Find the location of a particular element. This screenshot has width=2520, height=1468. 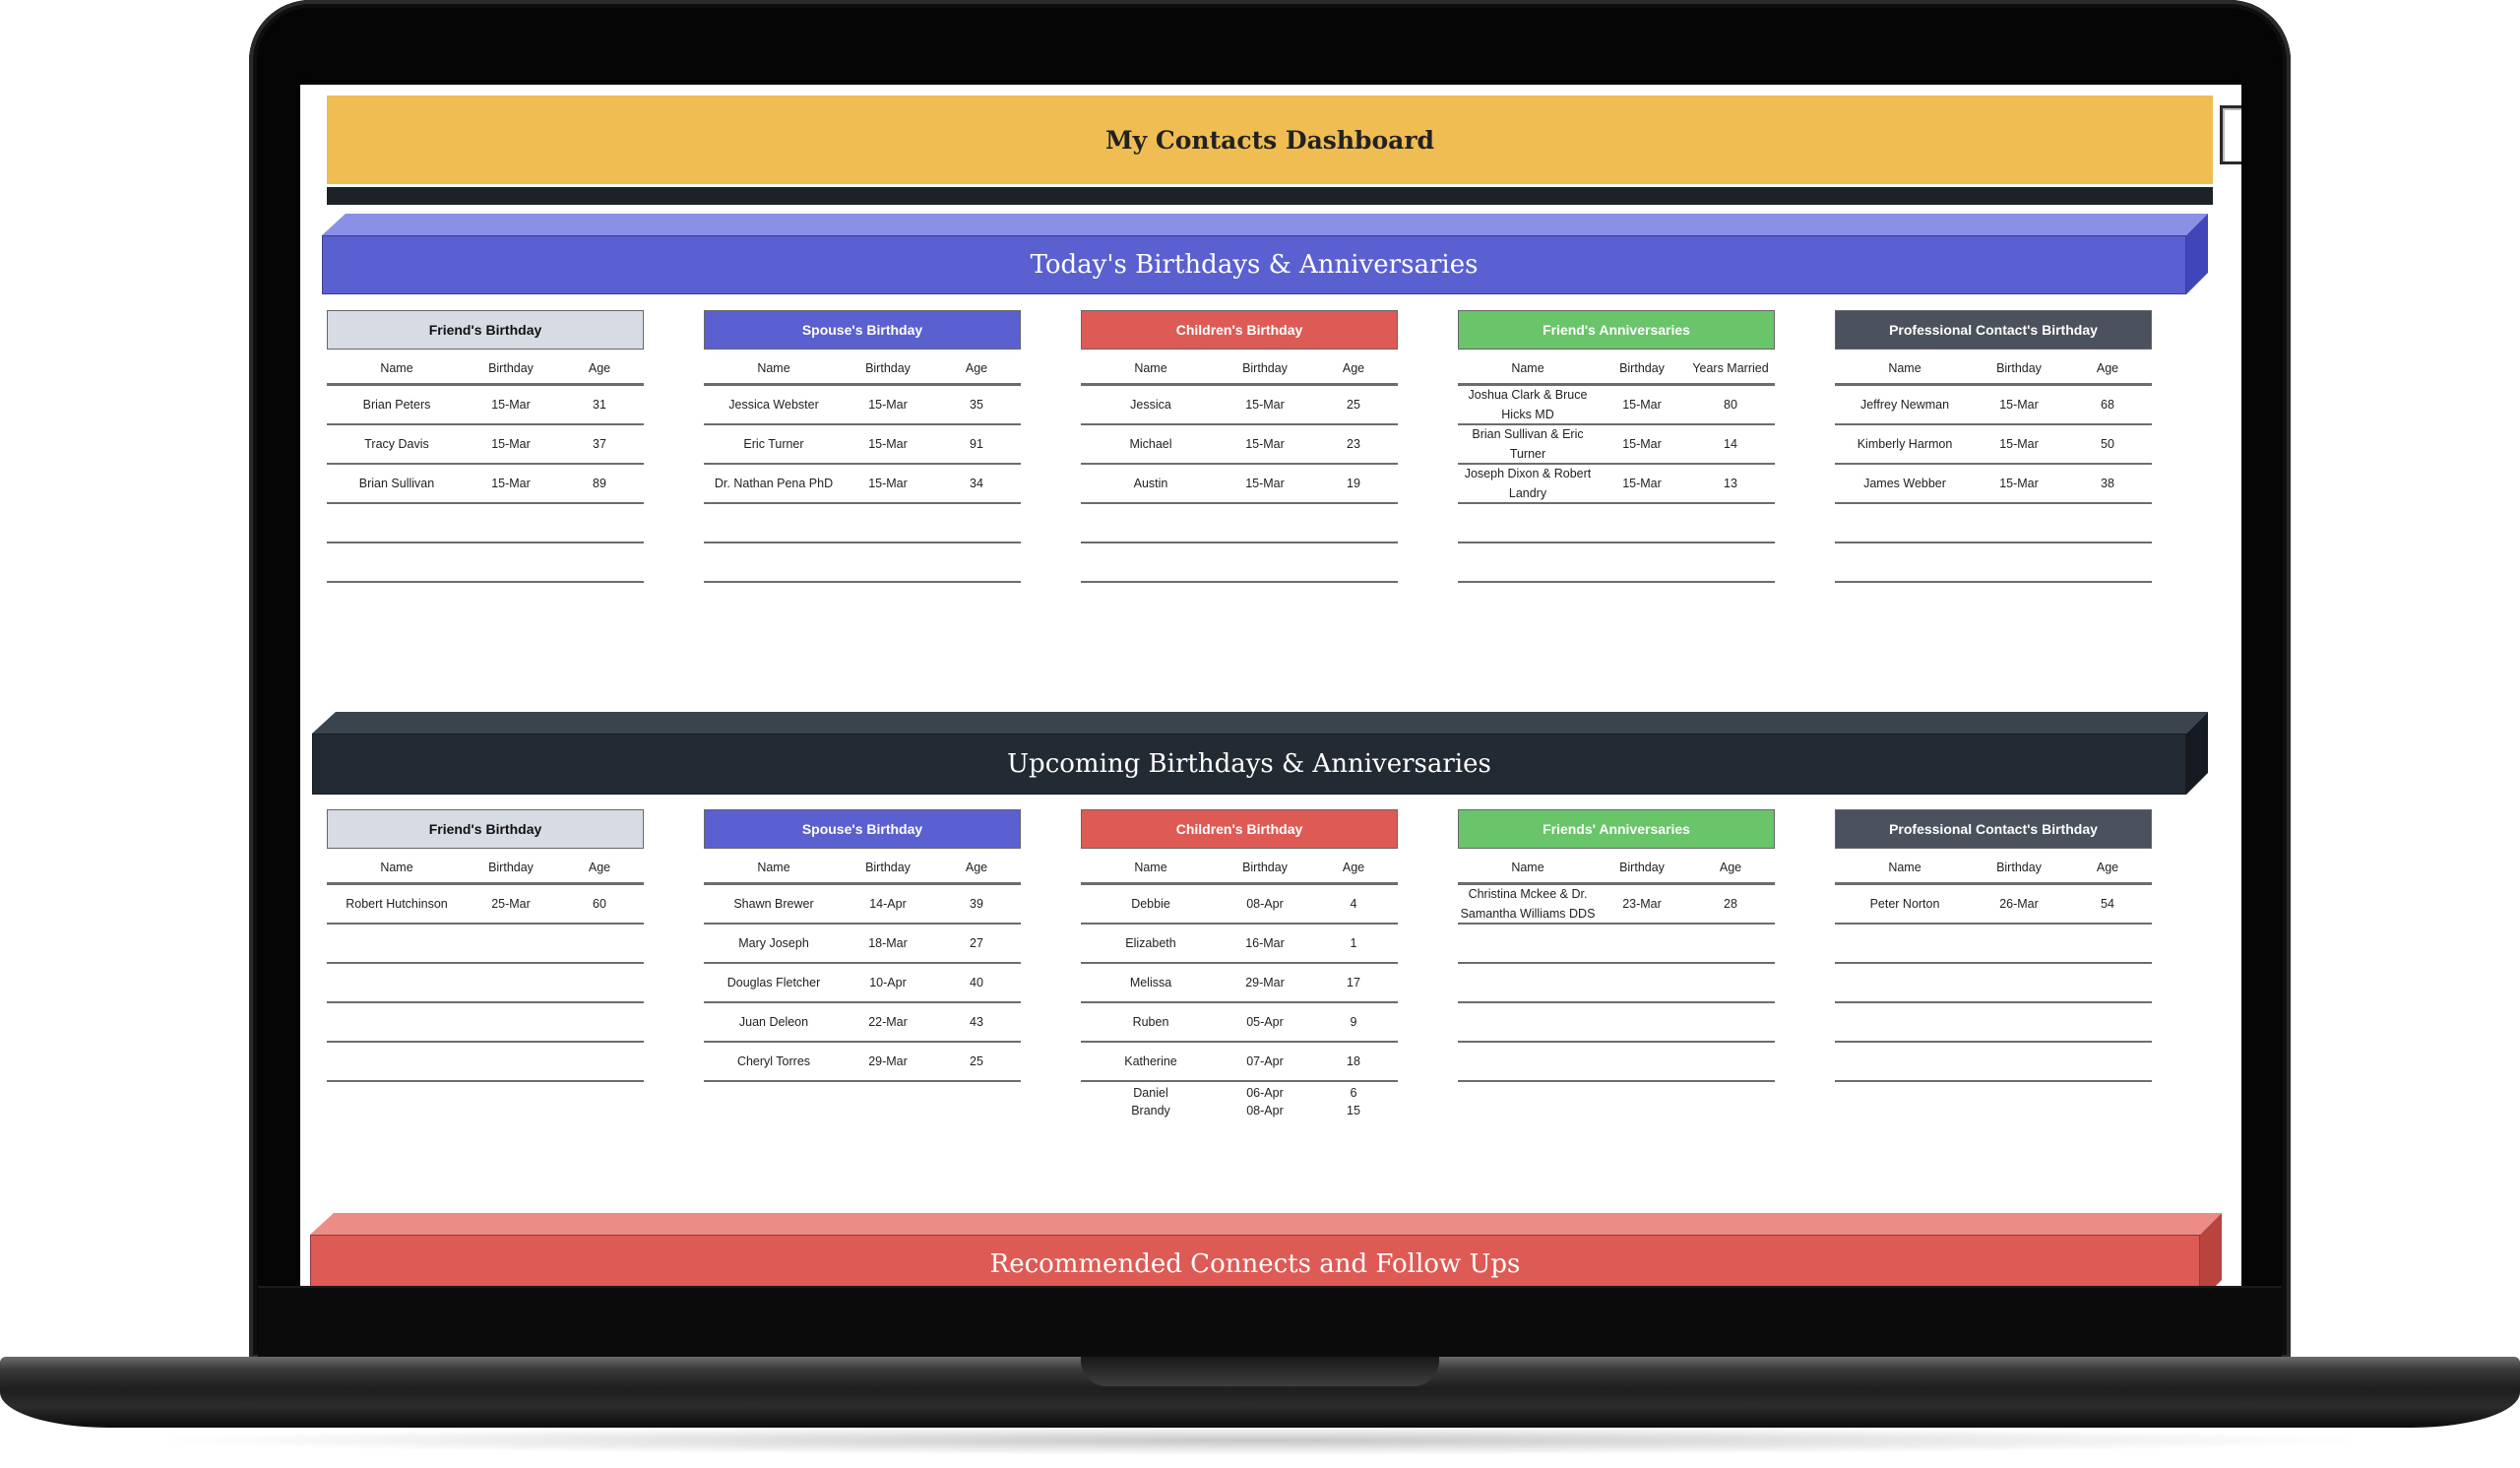

table-row: Debbie 08-Apr 4 is located at coordinates (1239, 905).